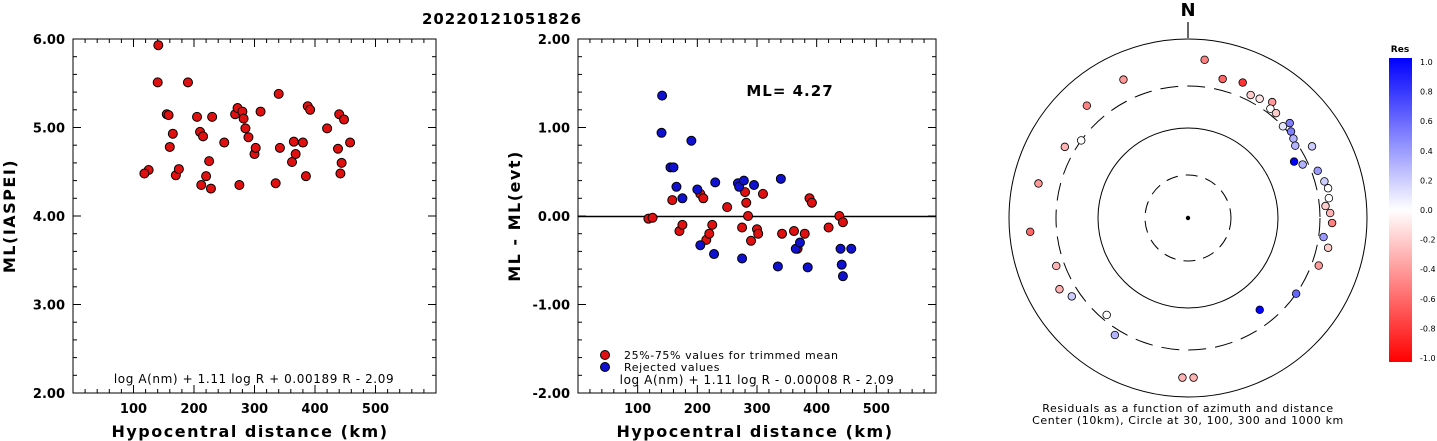 This screenshot has width=1437, height=441. Describe the element at coordinates (1400, 50) in the screenshot. I see `colorbar-title: Res` at that location.